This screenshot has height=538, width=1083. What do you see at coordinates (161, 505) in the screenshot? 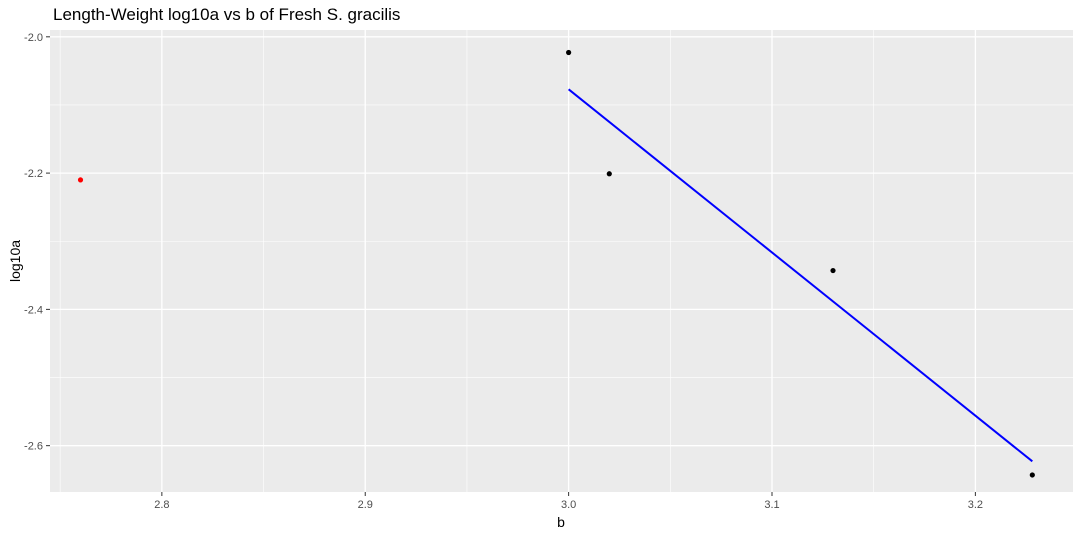
I see `x-tick-label: 2.8` at bounding box center [161, 505].